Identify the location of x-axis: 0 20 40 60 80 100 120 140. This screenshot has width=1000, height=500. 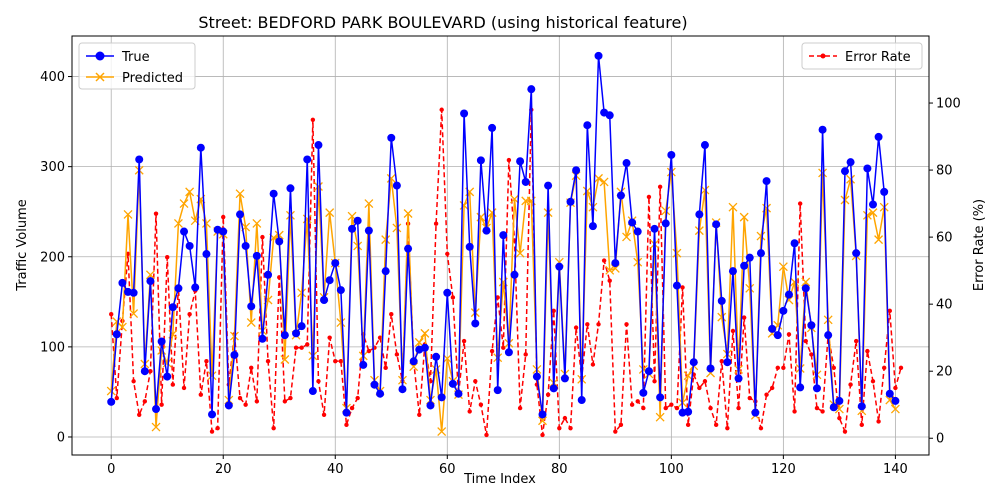
(507, 466).